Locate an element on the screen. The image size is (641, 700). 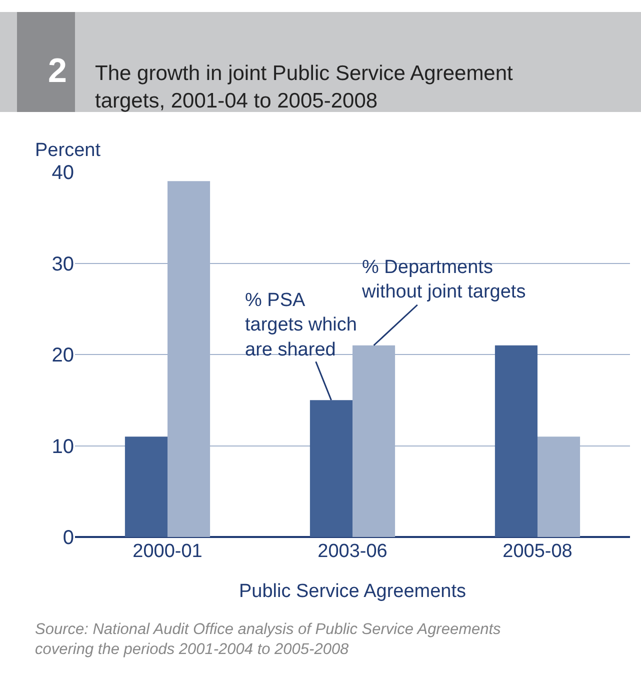
y-tick-label: 20 is located at coordinates (63, 355).